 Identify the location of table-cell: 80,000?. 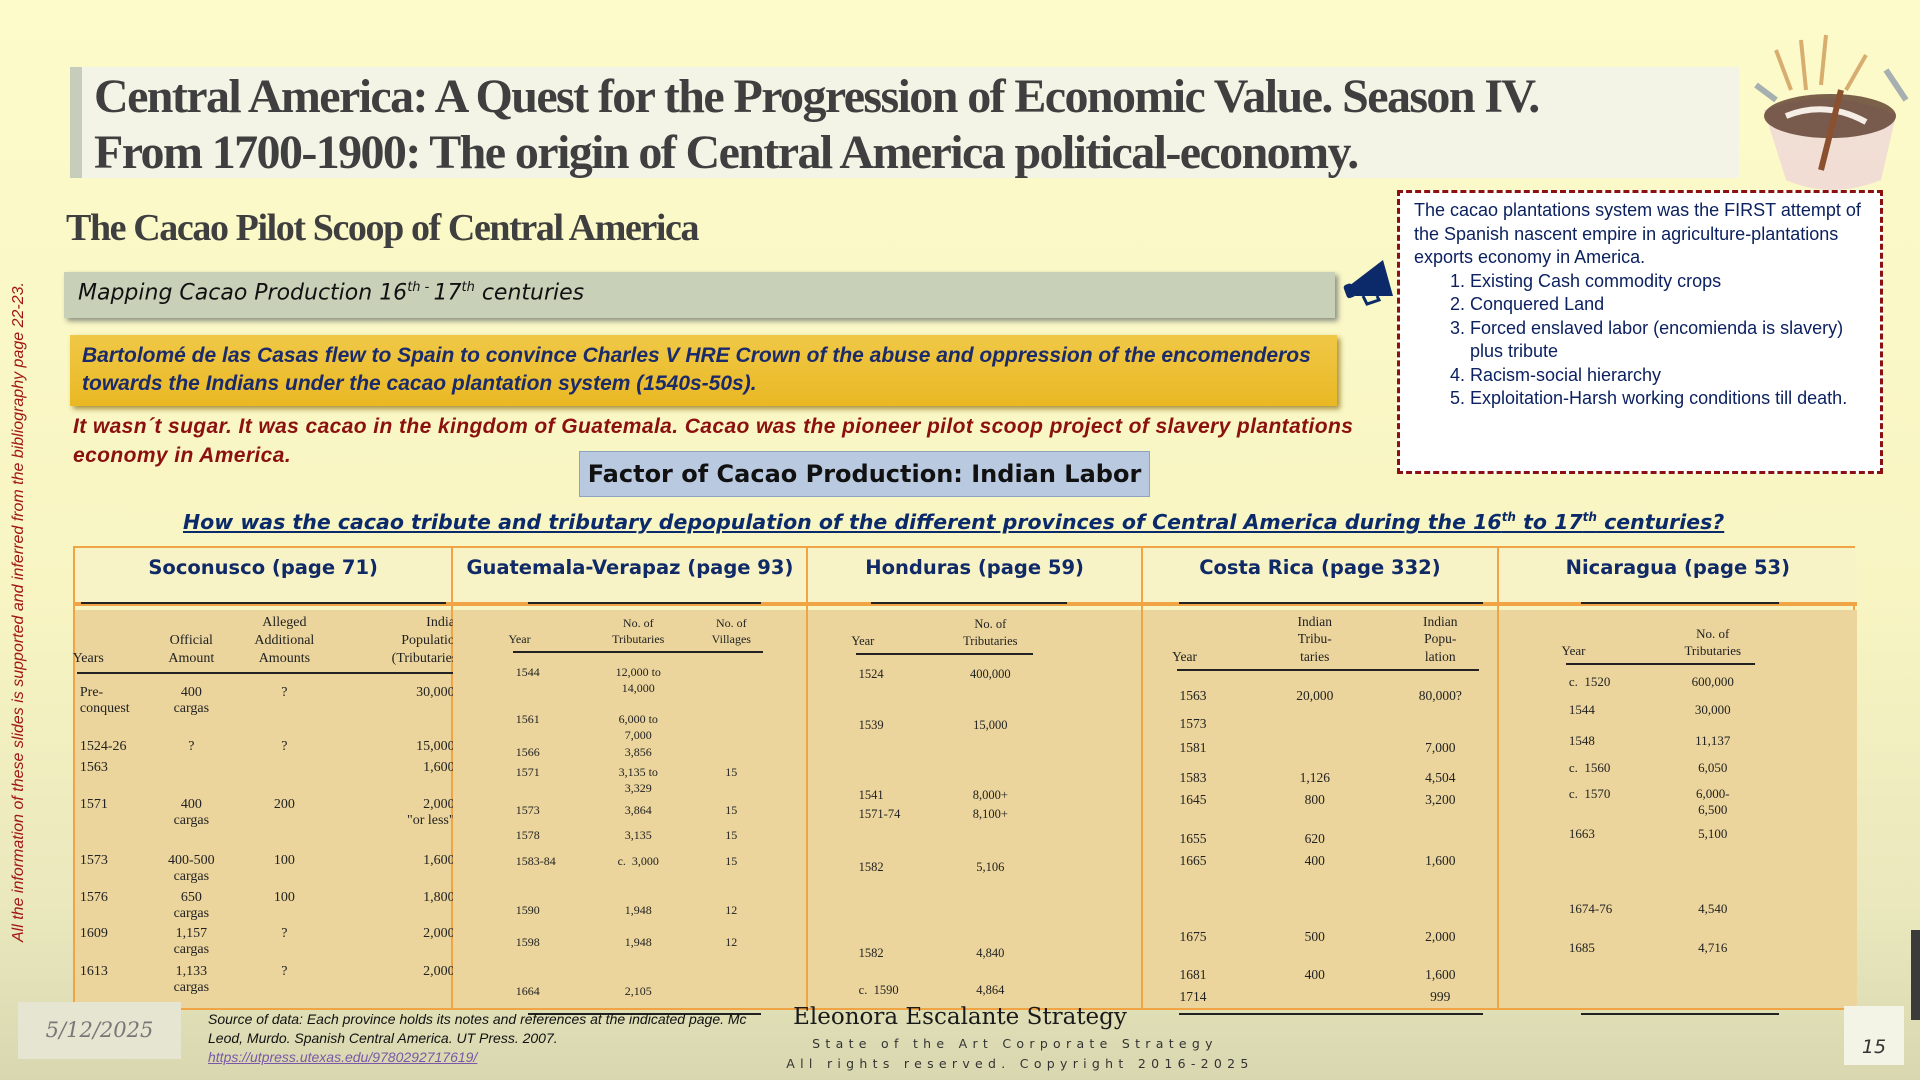
(1440, 695).